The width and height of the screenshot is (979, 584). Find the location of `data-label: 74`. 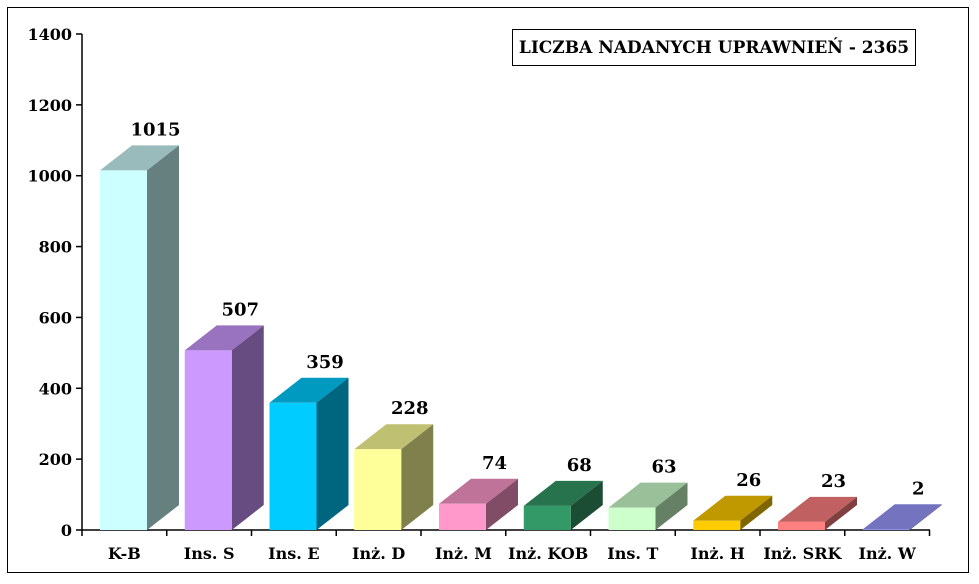

data-label: 74 is located at coordinates (494, 463).